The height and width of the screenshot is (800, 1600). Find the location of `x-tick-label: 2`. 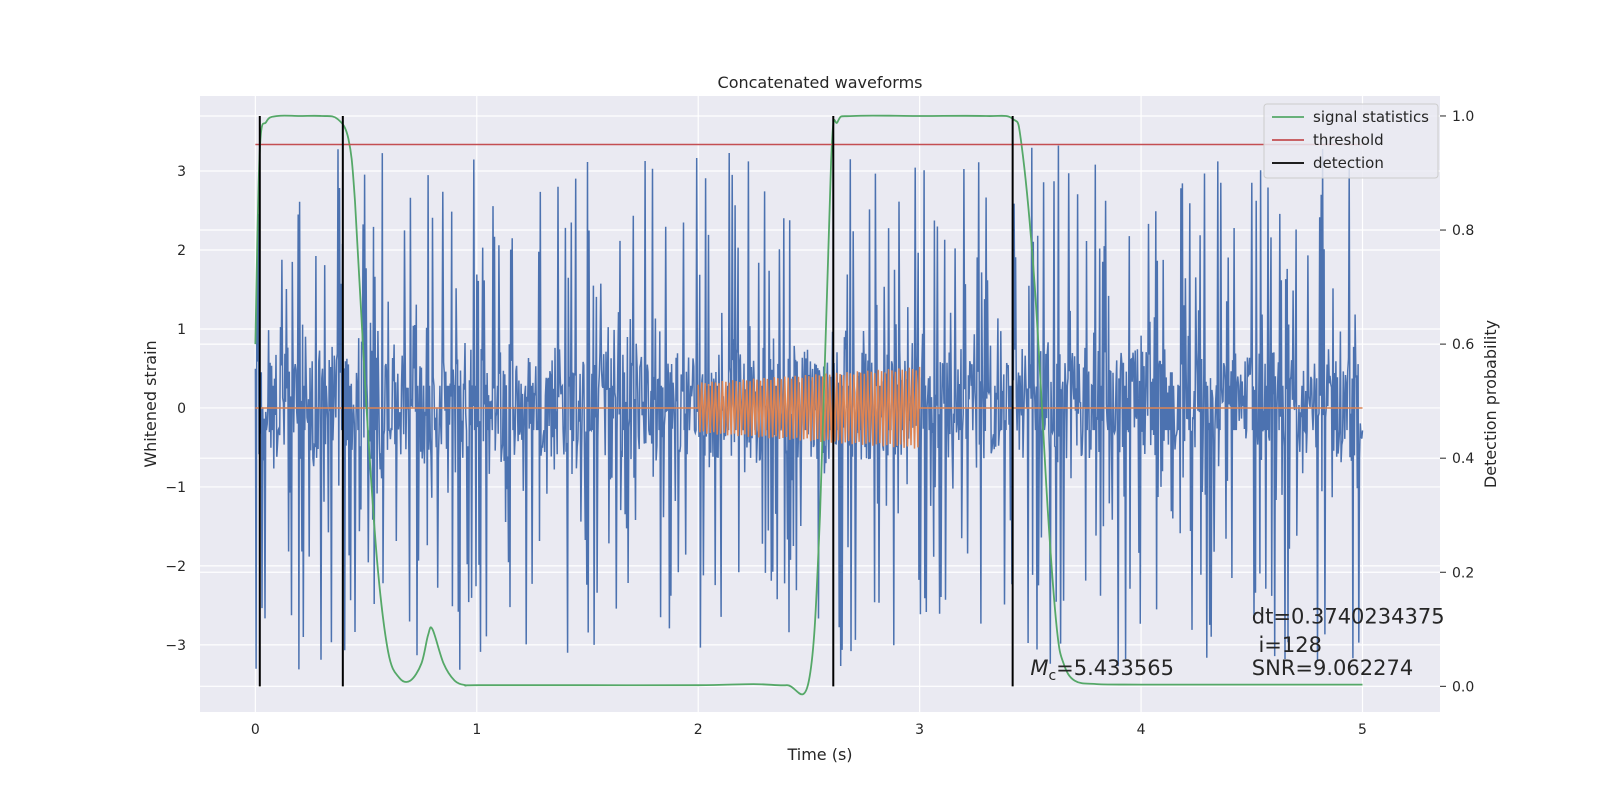

x-tick-label: 2 is located at coordinates (698, 730).